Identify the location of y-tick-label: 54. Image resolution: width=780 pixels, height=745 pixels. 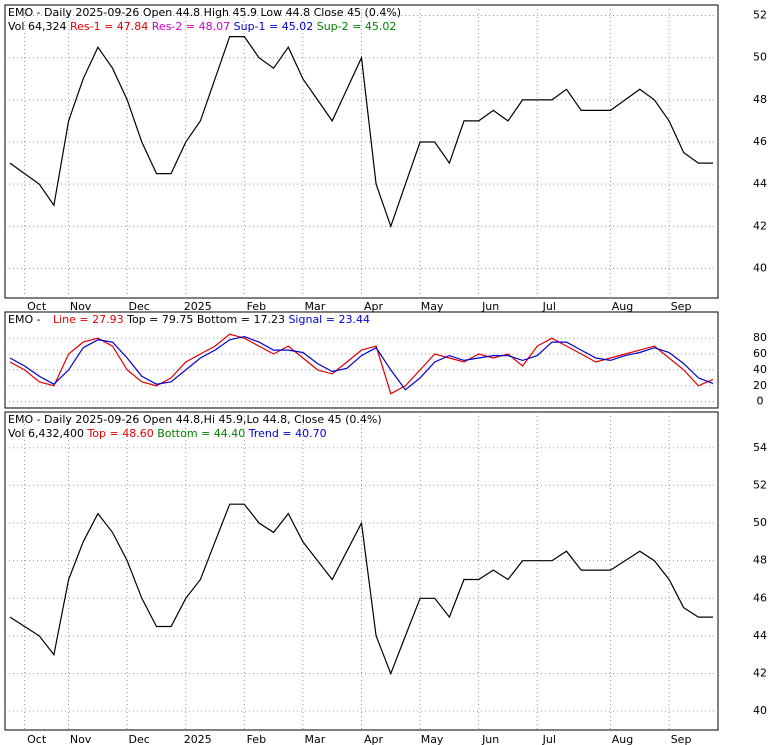
(760, 447).